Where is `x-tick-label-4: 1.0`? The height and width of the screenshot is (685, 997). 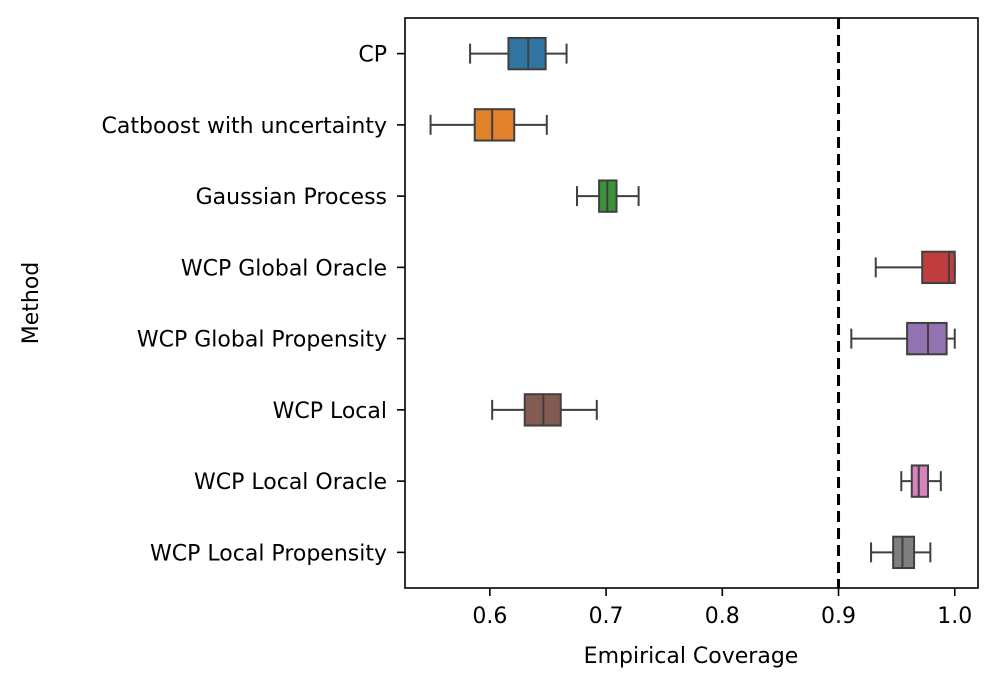 x-tick-label-4: 1.0 is located at coordinates (954, 616).